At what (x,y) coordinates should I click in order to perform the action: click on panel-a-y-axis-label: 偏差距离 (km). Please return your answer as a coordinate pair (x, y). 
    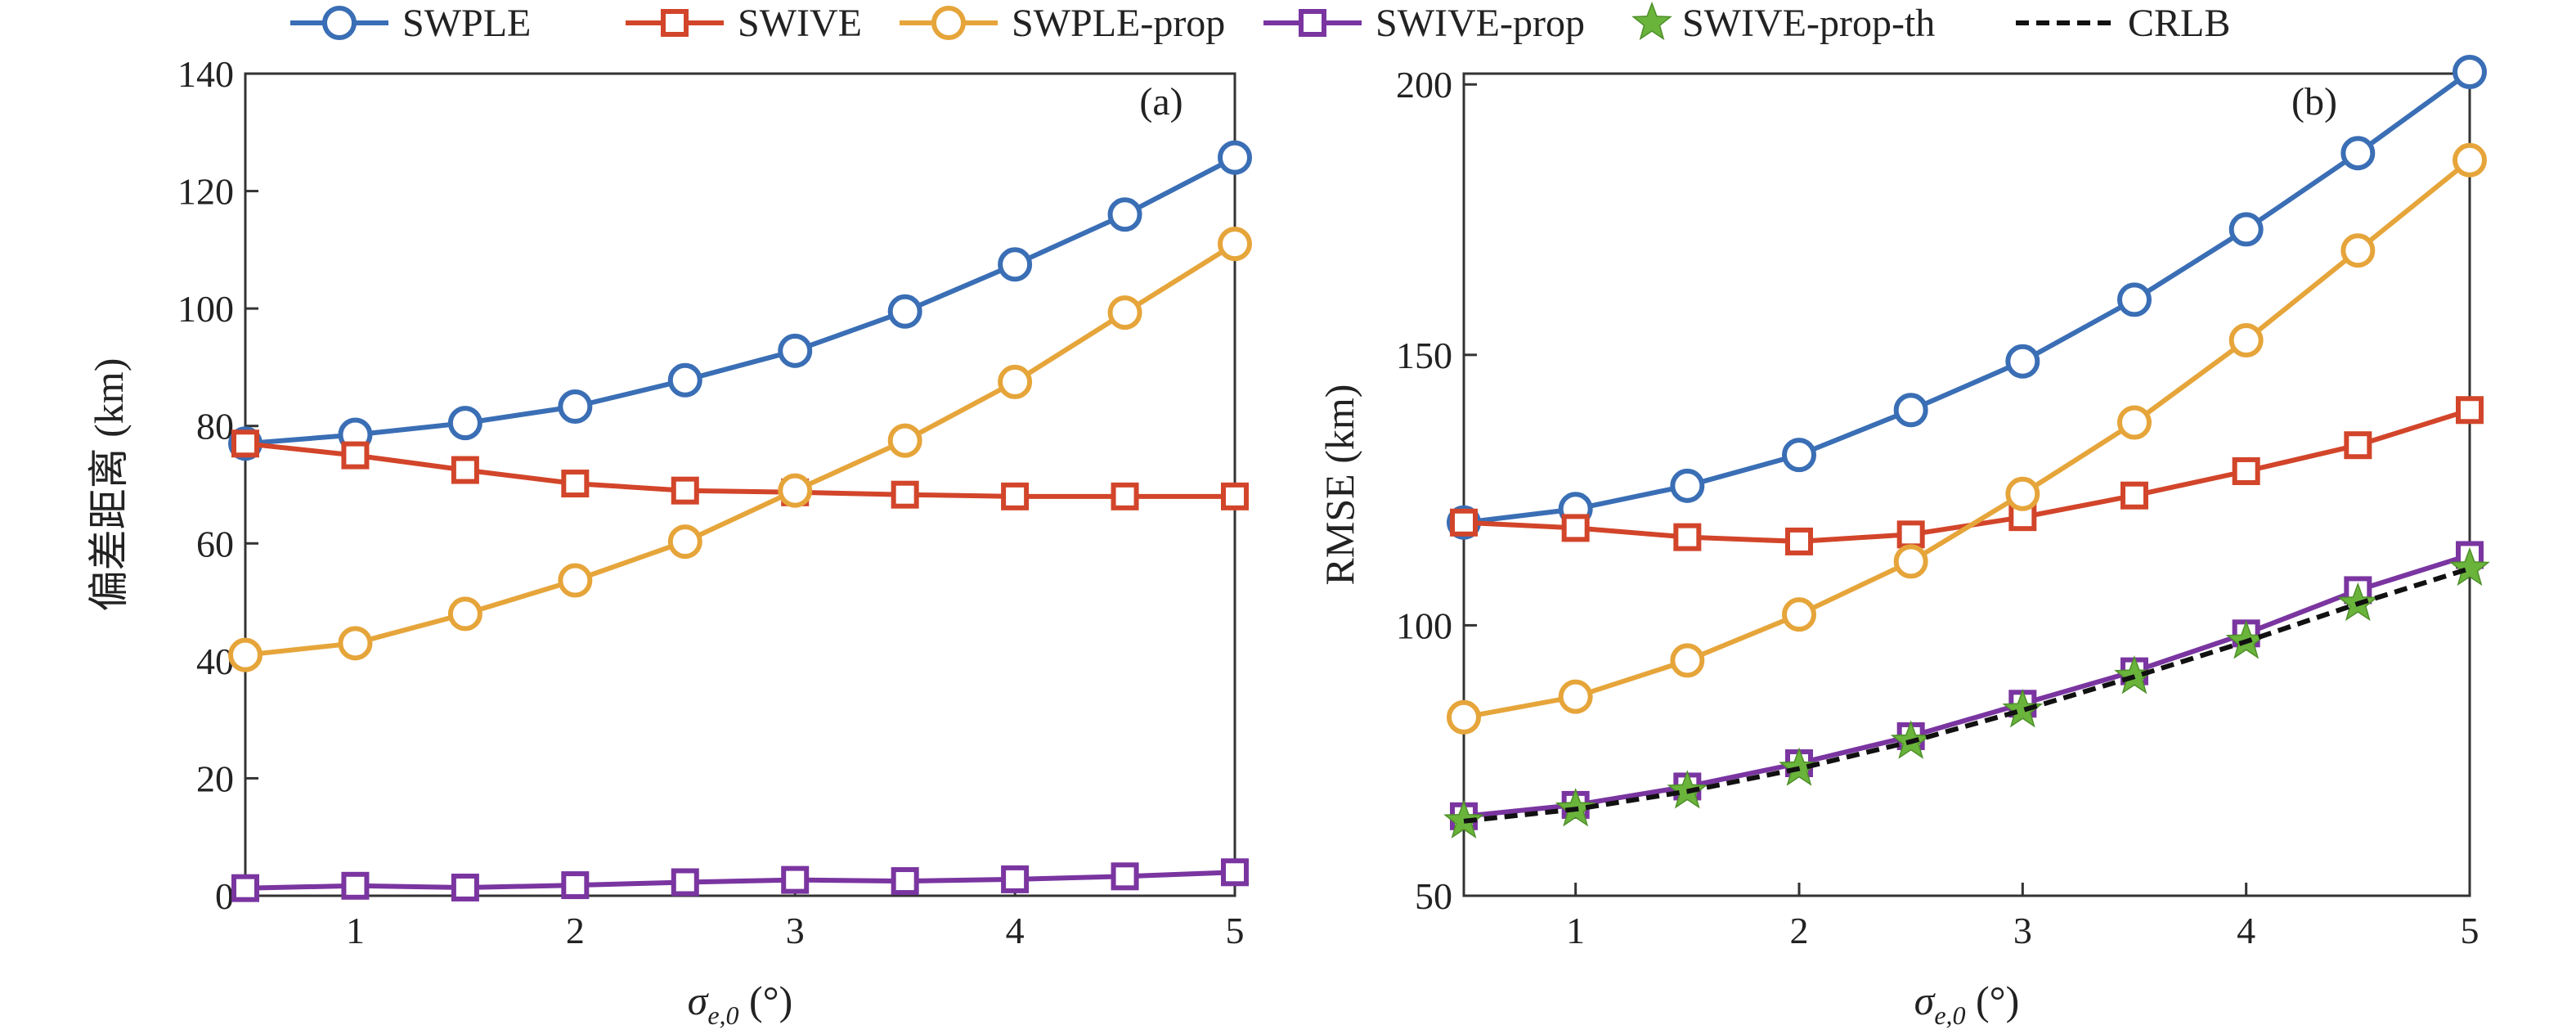
    Looking at the image, I should click on (109, 485).